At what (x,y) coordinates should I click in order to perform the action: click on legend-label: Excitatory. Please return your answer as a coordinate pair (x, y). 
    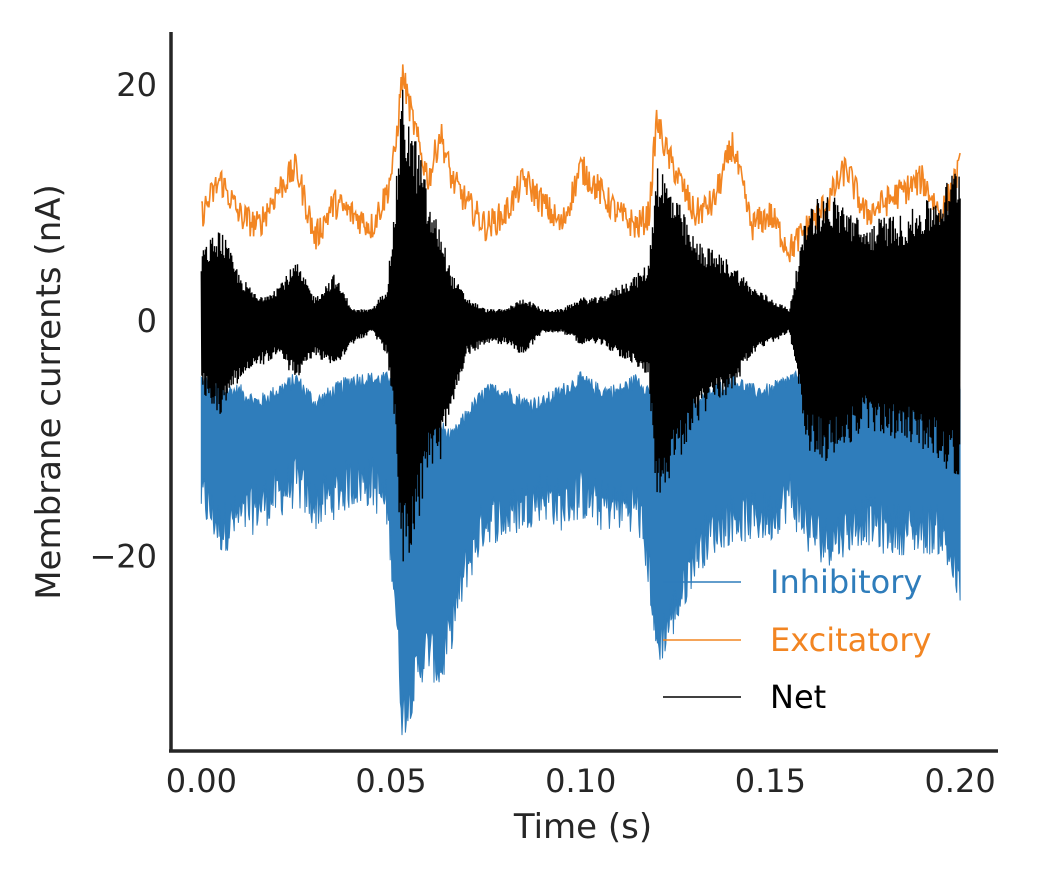
    Looking at the image, I should click on (850, 640).